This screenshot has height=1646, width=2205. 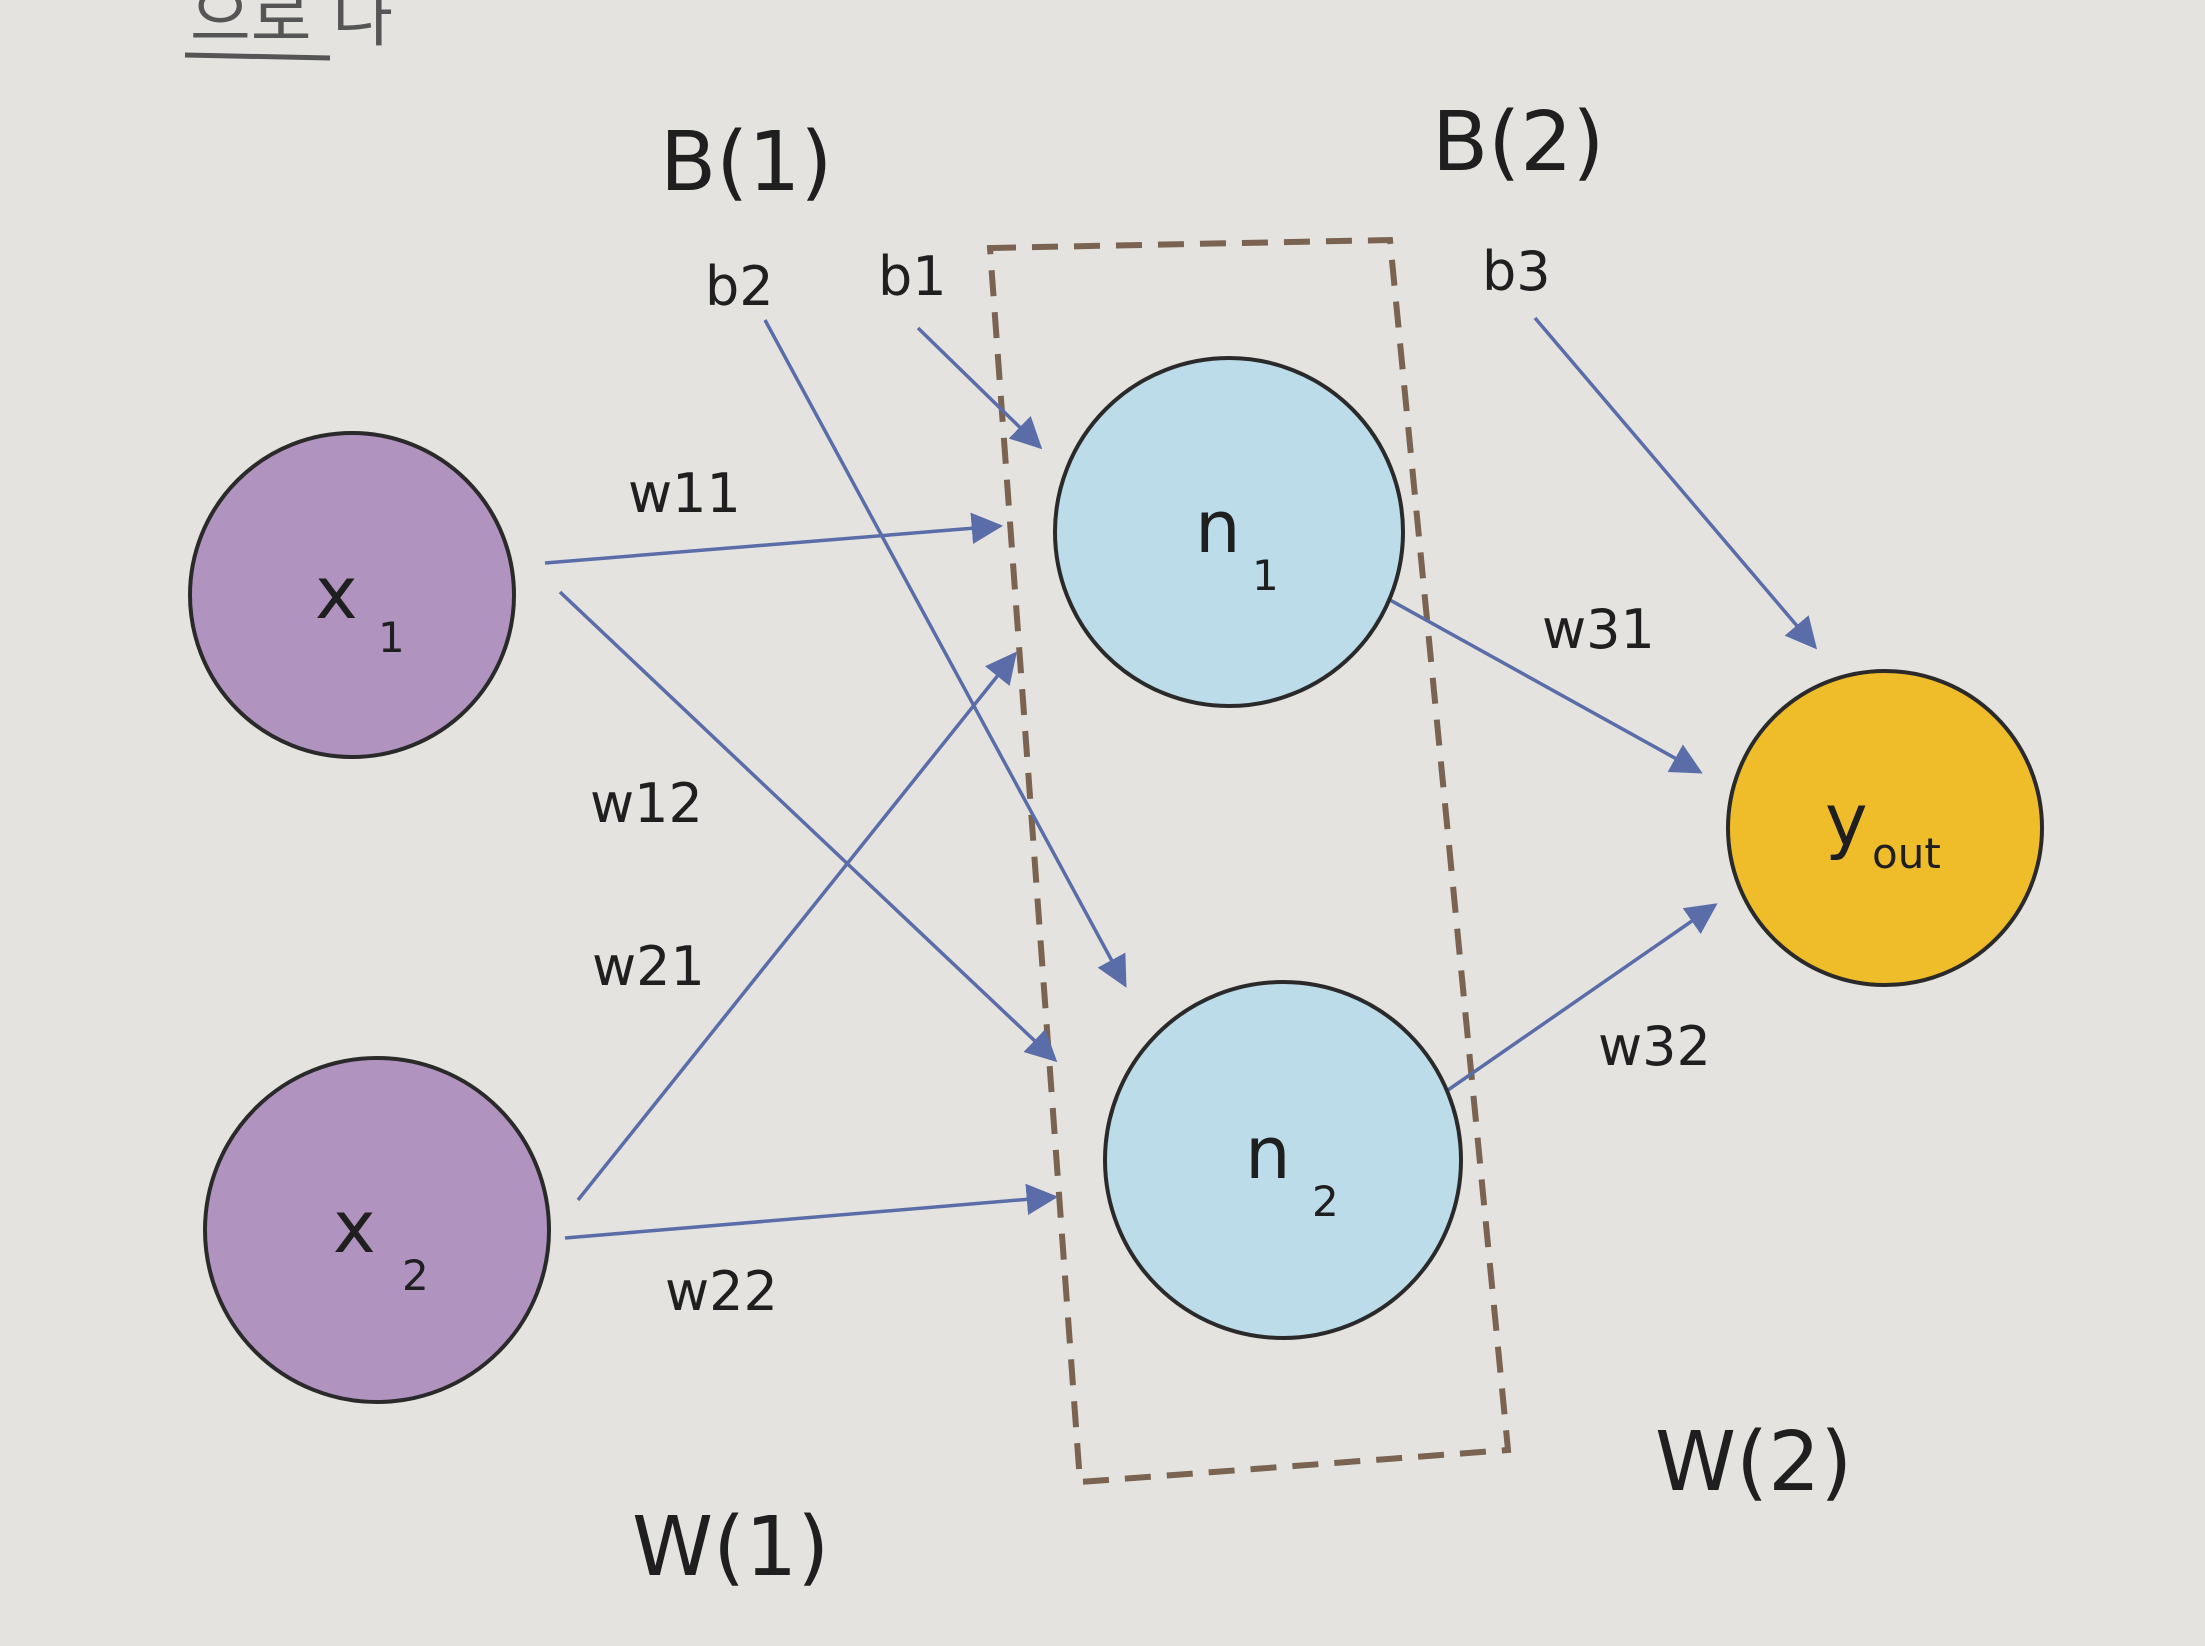 I want to click on hidden-node-n2: n 2, so click(x=1283, y=1160).